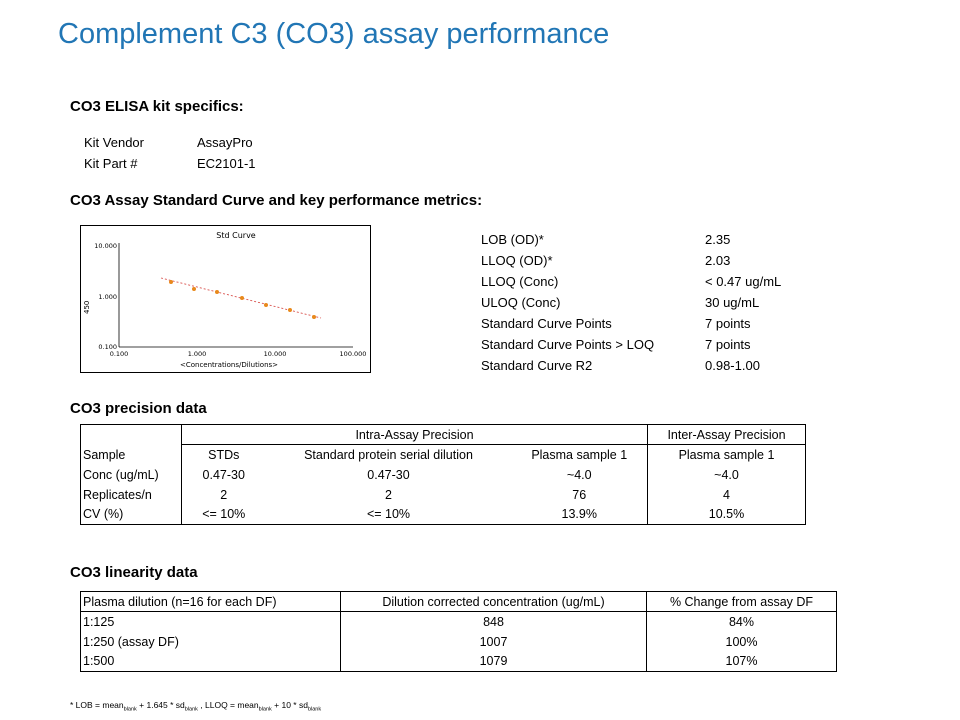  What do you see at coordinates (631, 260) in the screenshot?
I see `metric-row: LLOQ (OD)* 2.03` at bounding box center [631, 260].